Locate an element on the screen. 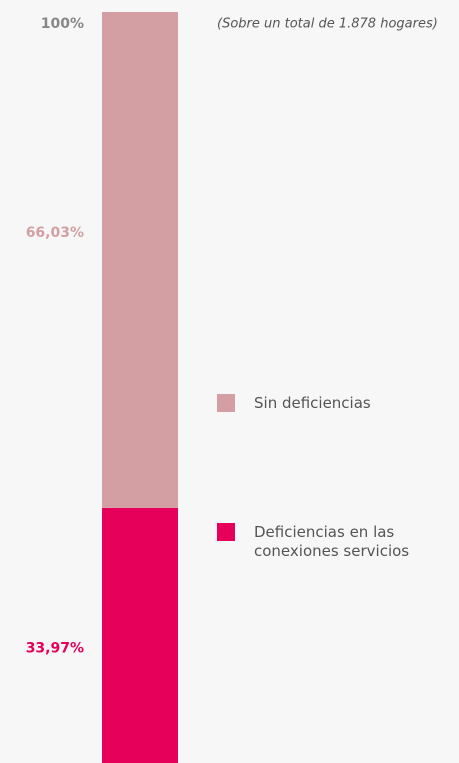 The height and width of the screenshot is (763, 459). legend-label: Sin deficiencias is located at coordinates (312, 403).